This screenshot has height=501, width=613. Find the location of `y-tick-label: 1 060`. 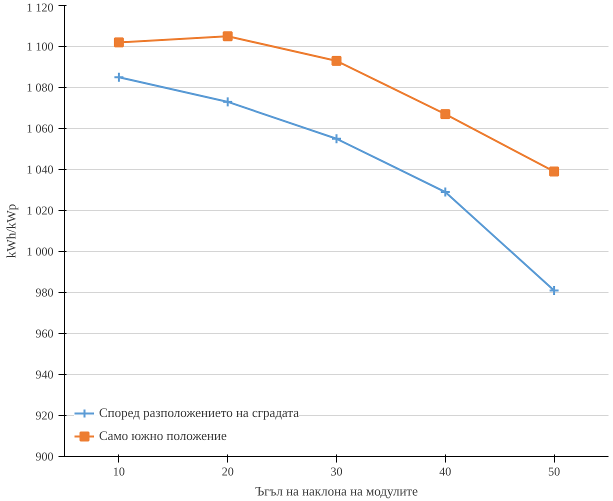

y-tick-label: 1 060 is located at coordinates (40, 129).